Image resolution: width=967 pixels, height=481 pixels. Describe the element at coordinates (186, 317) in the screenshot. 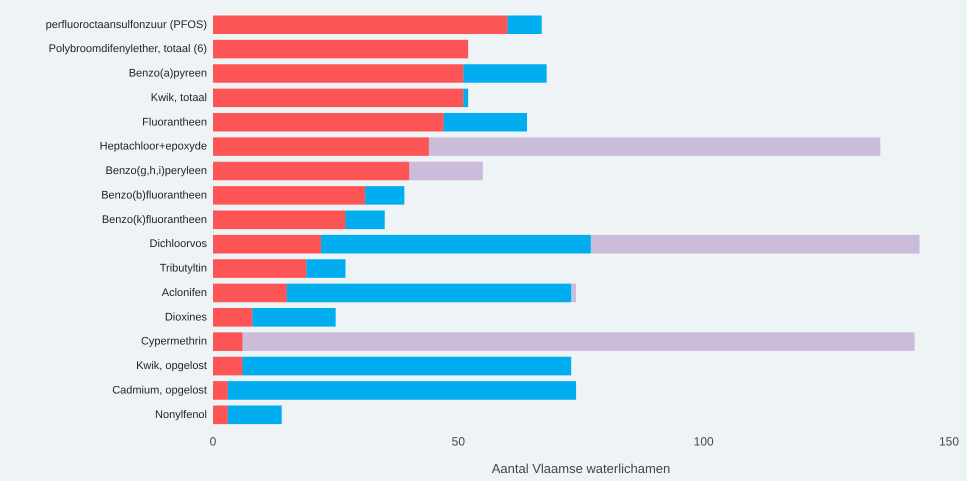

I see `y-tick-label: Dioxines` at that location.